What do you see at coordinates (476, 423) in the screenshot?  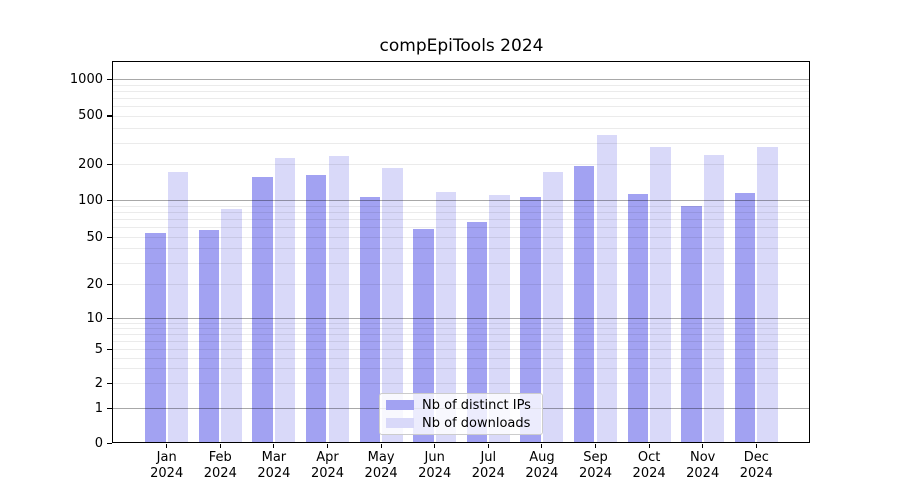 I see `legend-label: Nb of downloads` at bounding box center [476, 423].